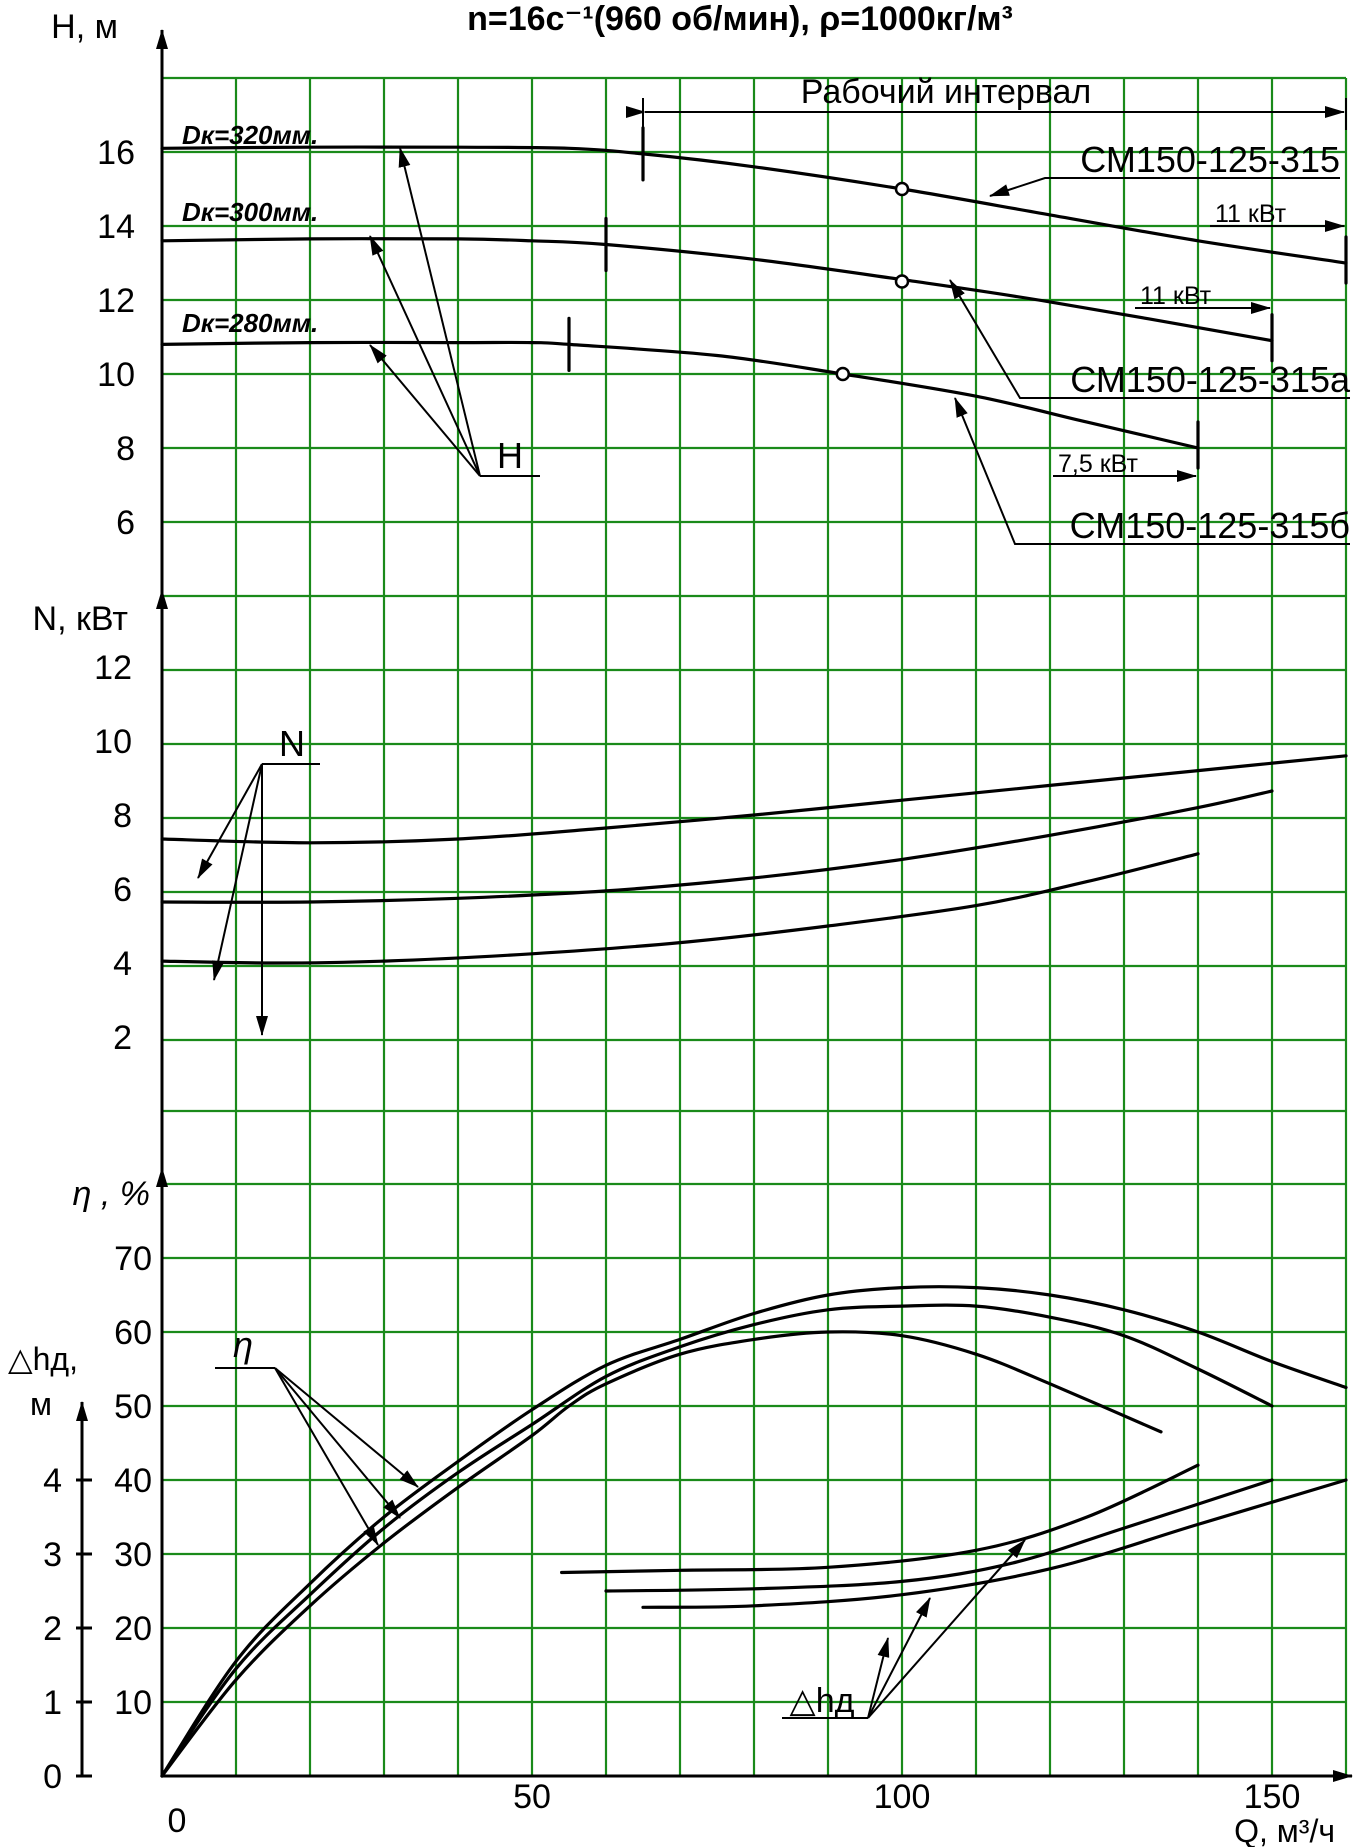 This screenshot has width=1372, height=1847. What do you see at coordinates (292, 743) in the screenshot?
I see `curve-label-n: N` at bounding box center [292, 743].